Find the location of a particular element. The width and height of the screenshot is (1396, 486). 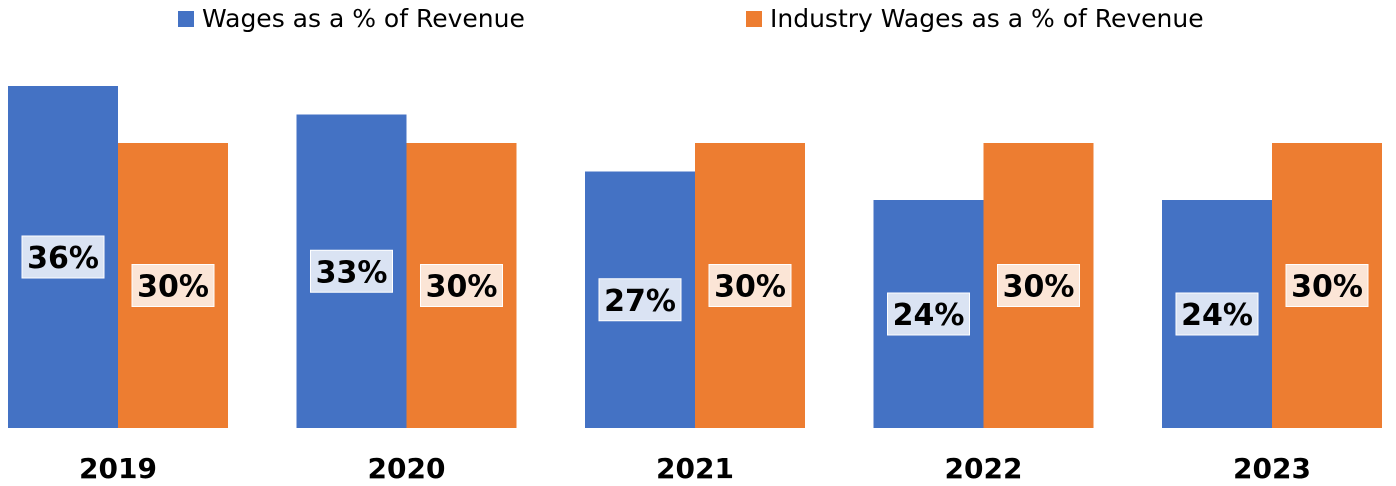

data-label-wages-2020: 33% is located at coordinates (352, 272).